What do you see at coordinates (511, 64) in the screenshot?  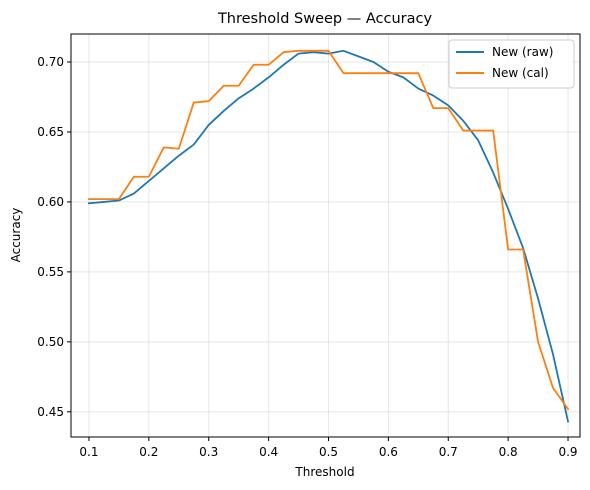 I see `legend: New (raw) New (cal)` at bounding box center [511, 64].